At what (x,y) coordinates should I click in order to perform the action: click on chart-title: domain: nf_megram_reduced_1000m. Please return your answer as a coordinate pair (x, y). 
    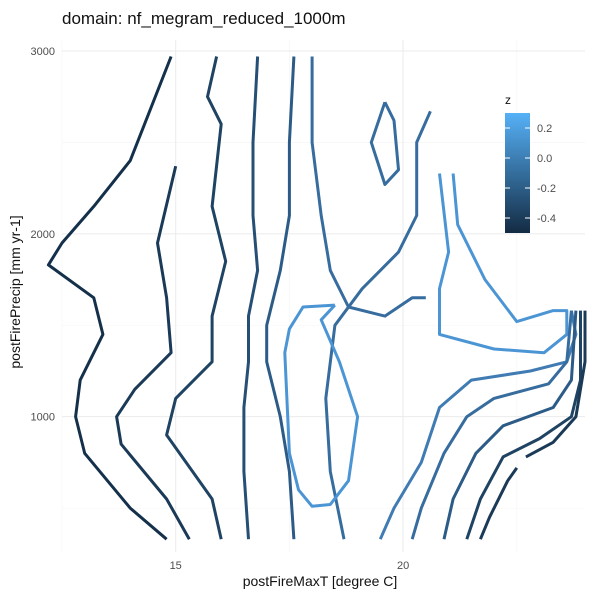
    Looking at the image, I should click on (204, 18).